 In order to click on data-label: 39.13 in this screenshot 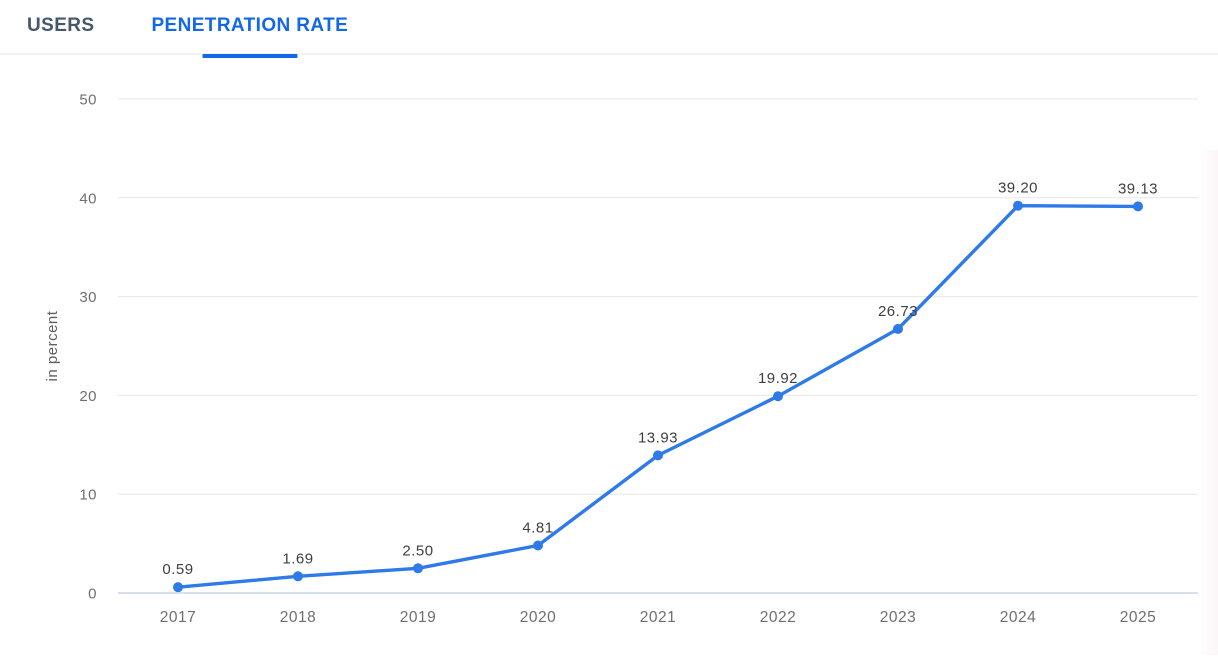, I will do `click(1138, 188)`.